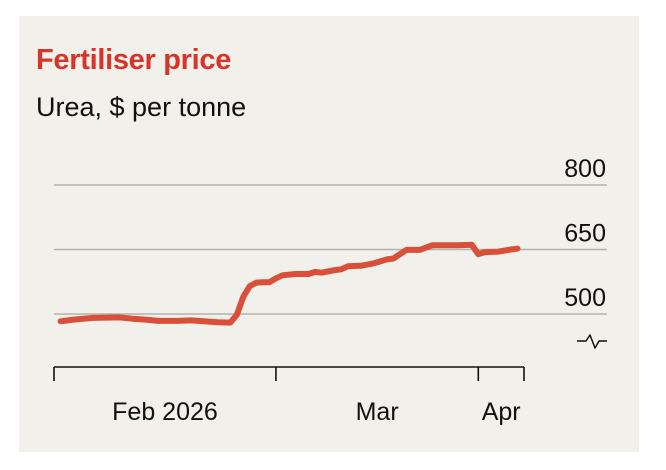 Image resolution: width=666 pixels, height=470 pixels. What do you see at coordinates (592, 341) in the screenshot?
I see `axis-break-icon` at bounding box center [592, 341].